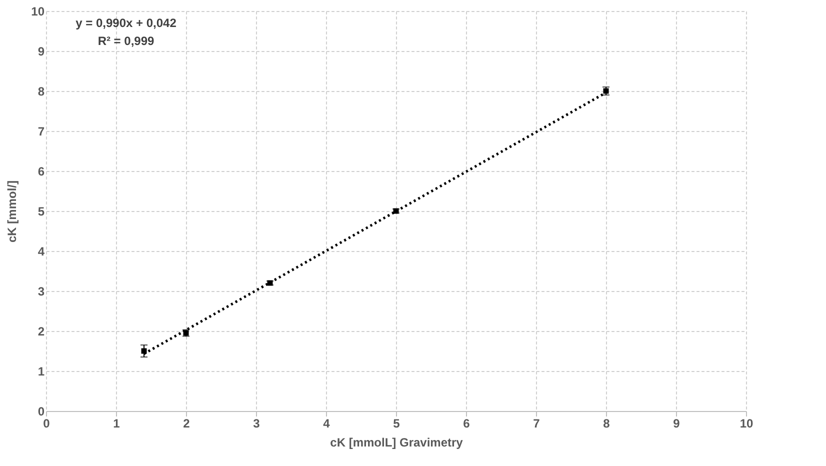 The width and height of the screenshot is (826, 466). What do you see at coordinates (41, 51) in the screenshot?
I see `y-tick-label: 9` at bounding box center [41, 51].